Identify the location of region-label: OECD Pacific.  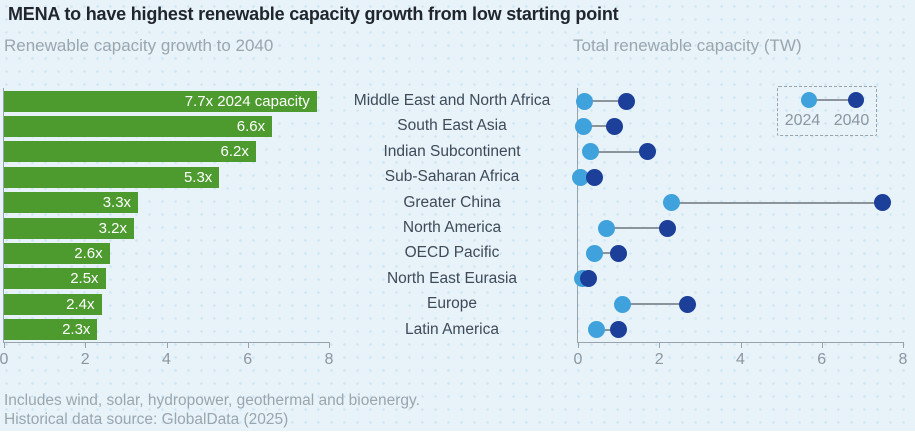
(452, 253).